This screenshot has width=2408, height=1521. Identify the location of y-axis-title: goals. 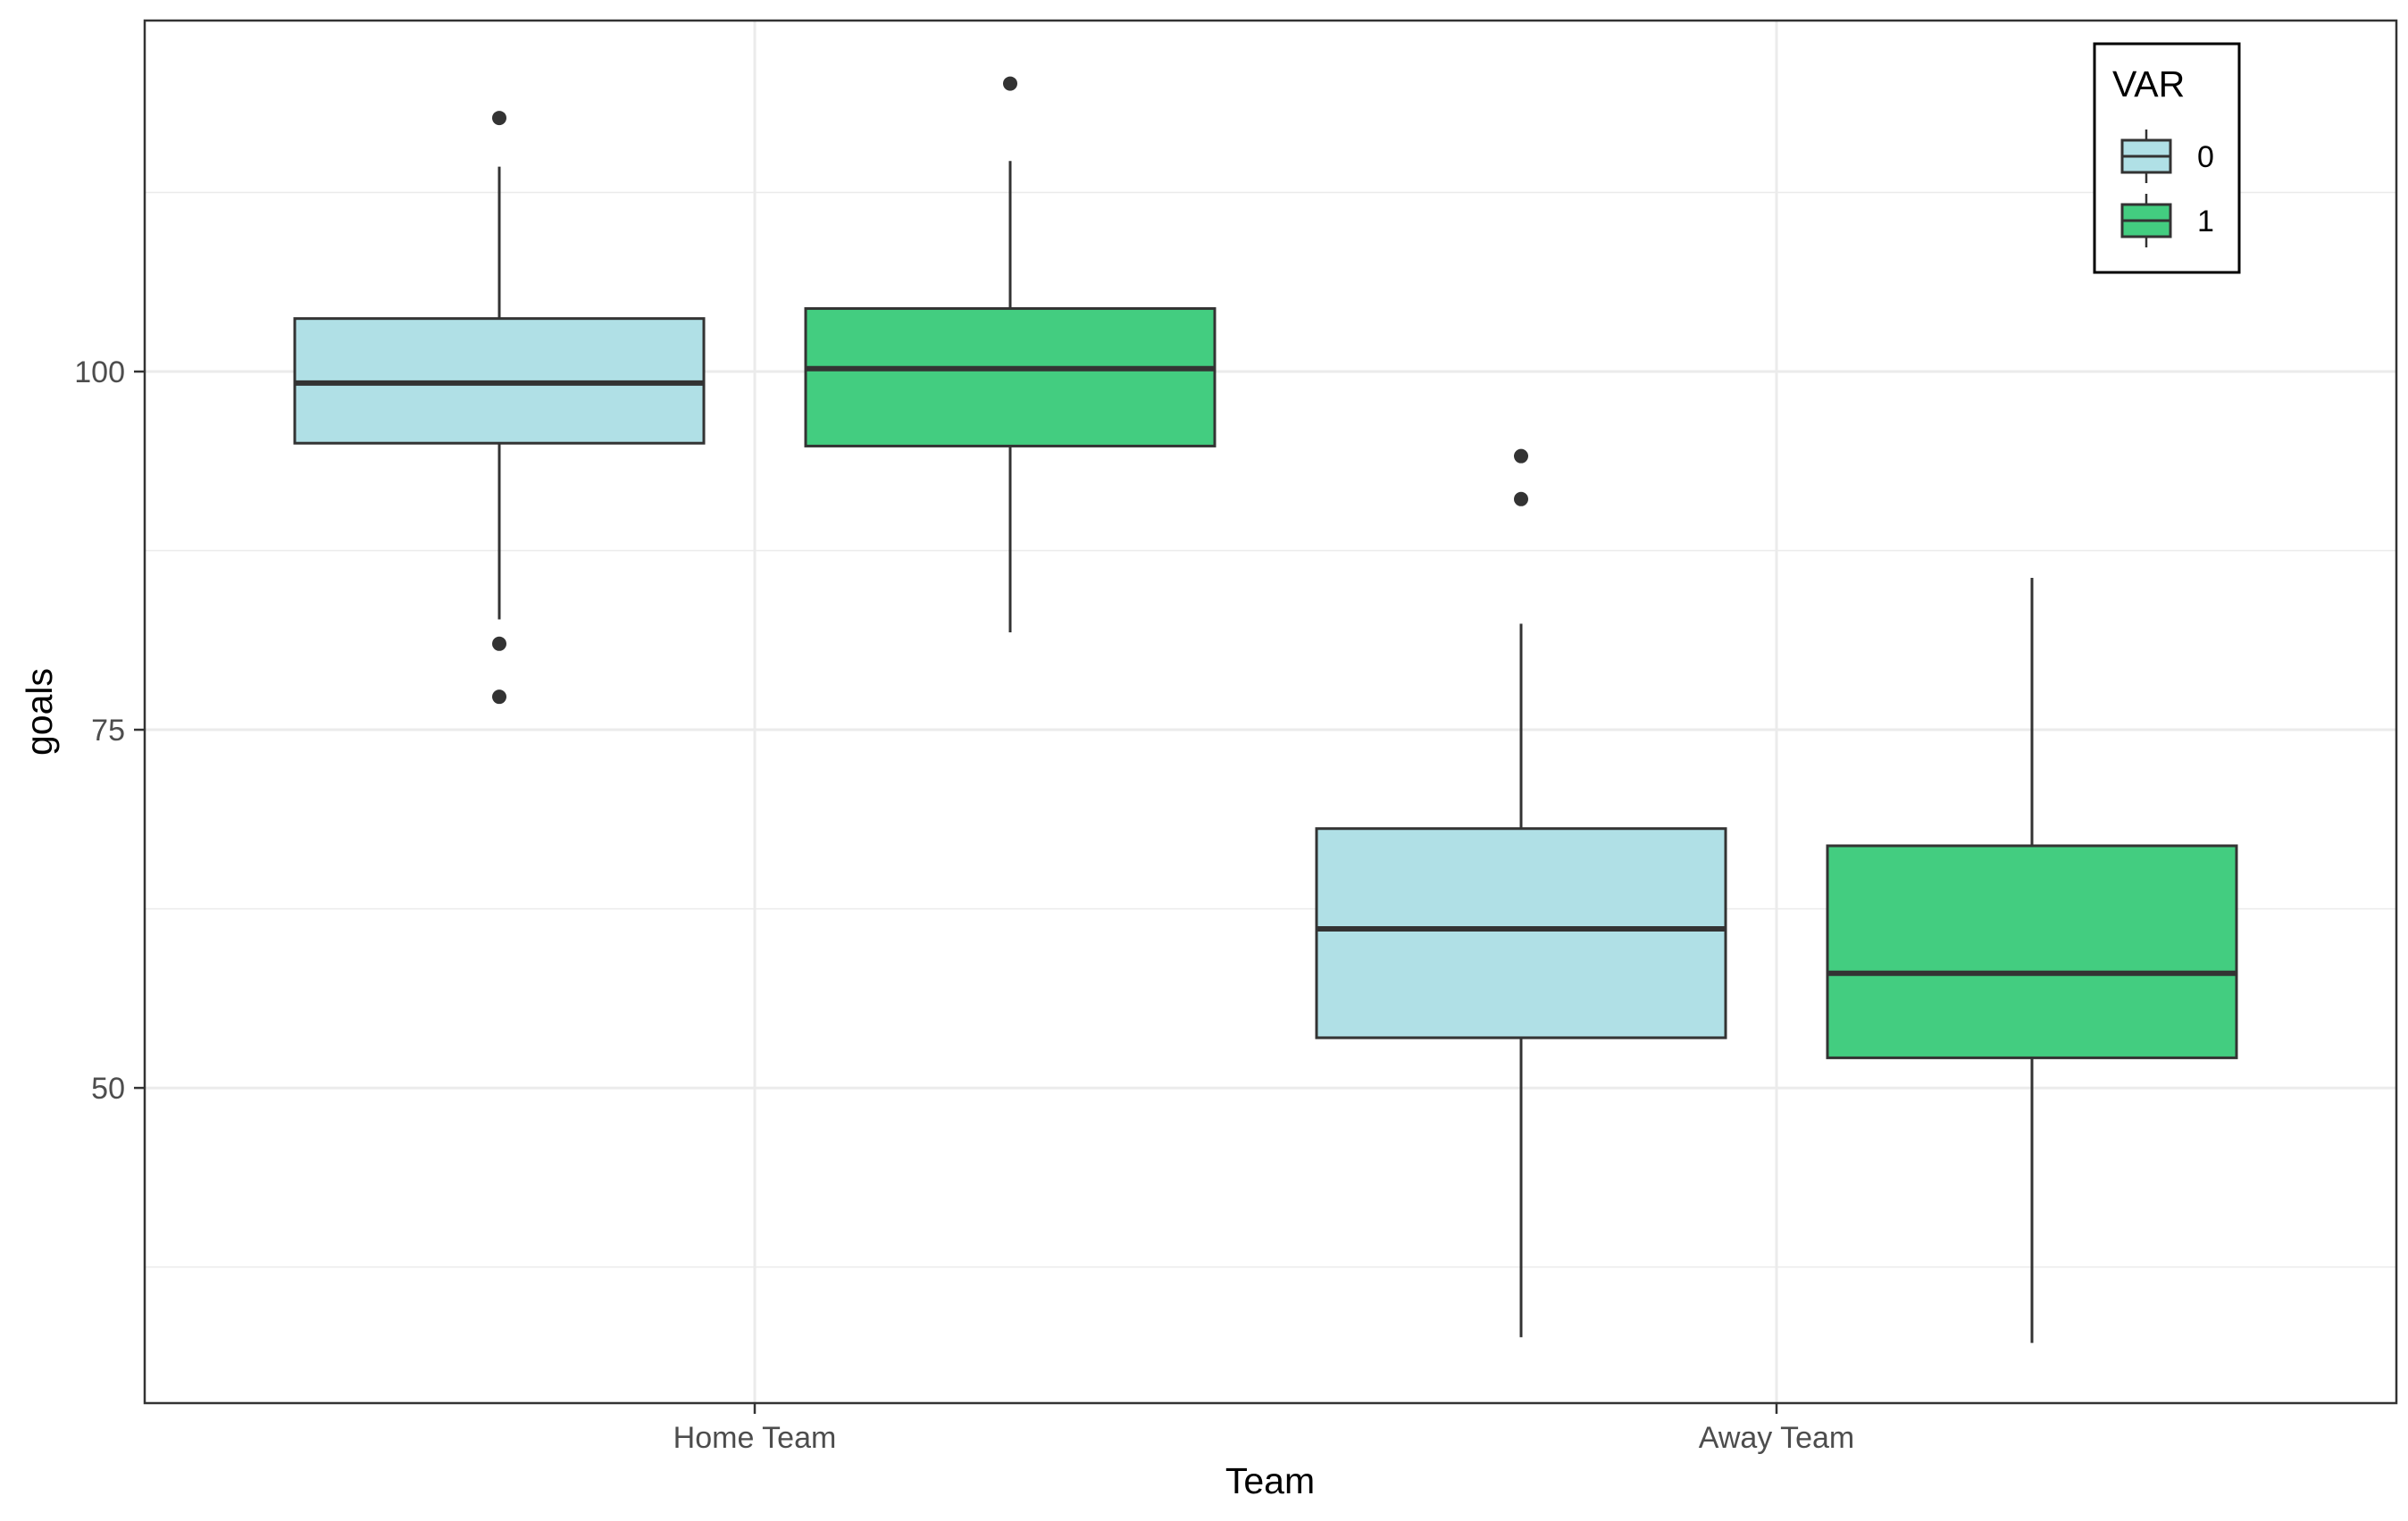
(39, 712).